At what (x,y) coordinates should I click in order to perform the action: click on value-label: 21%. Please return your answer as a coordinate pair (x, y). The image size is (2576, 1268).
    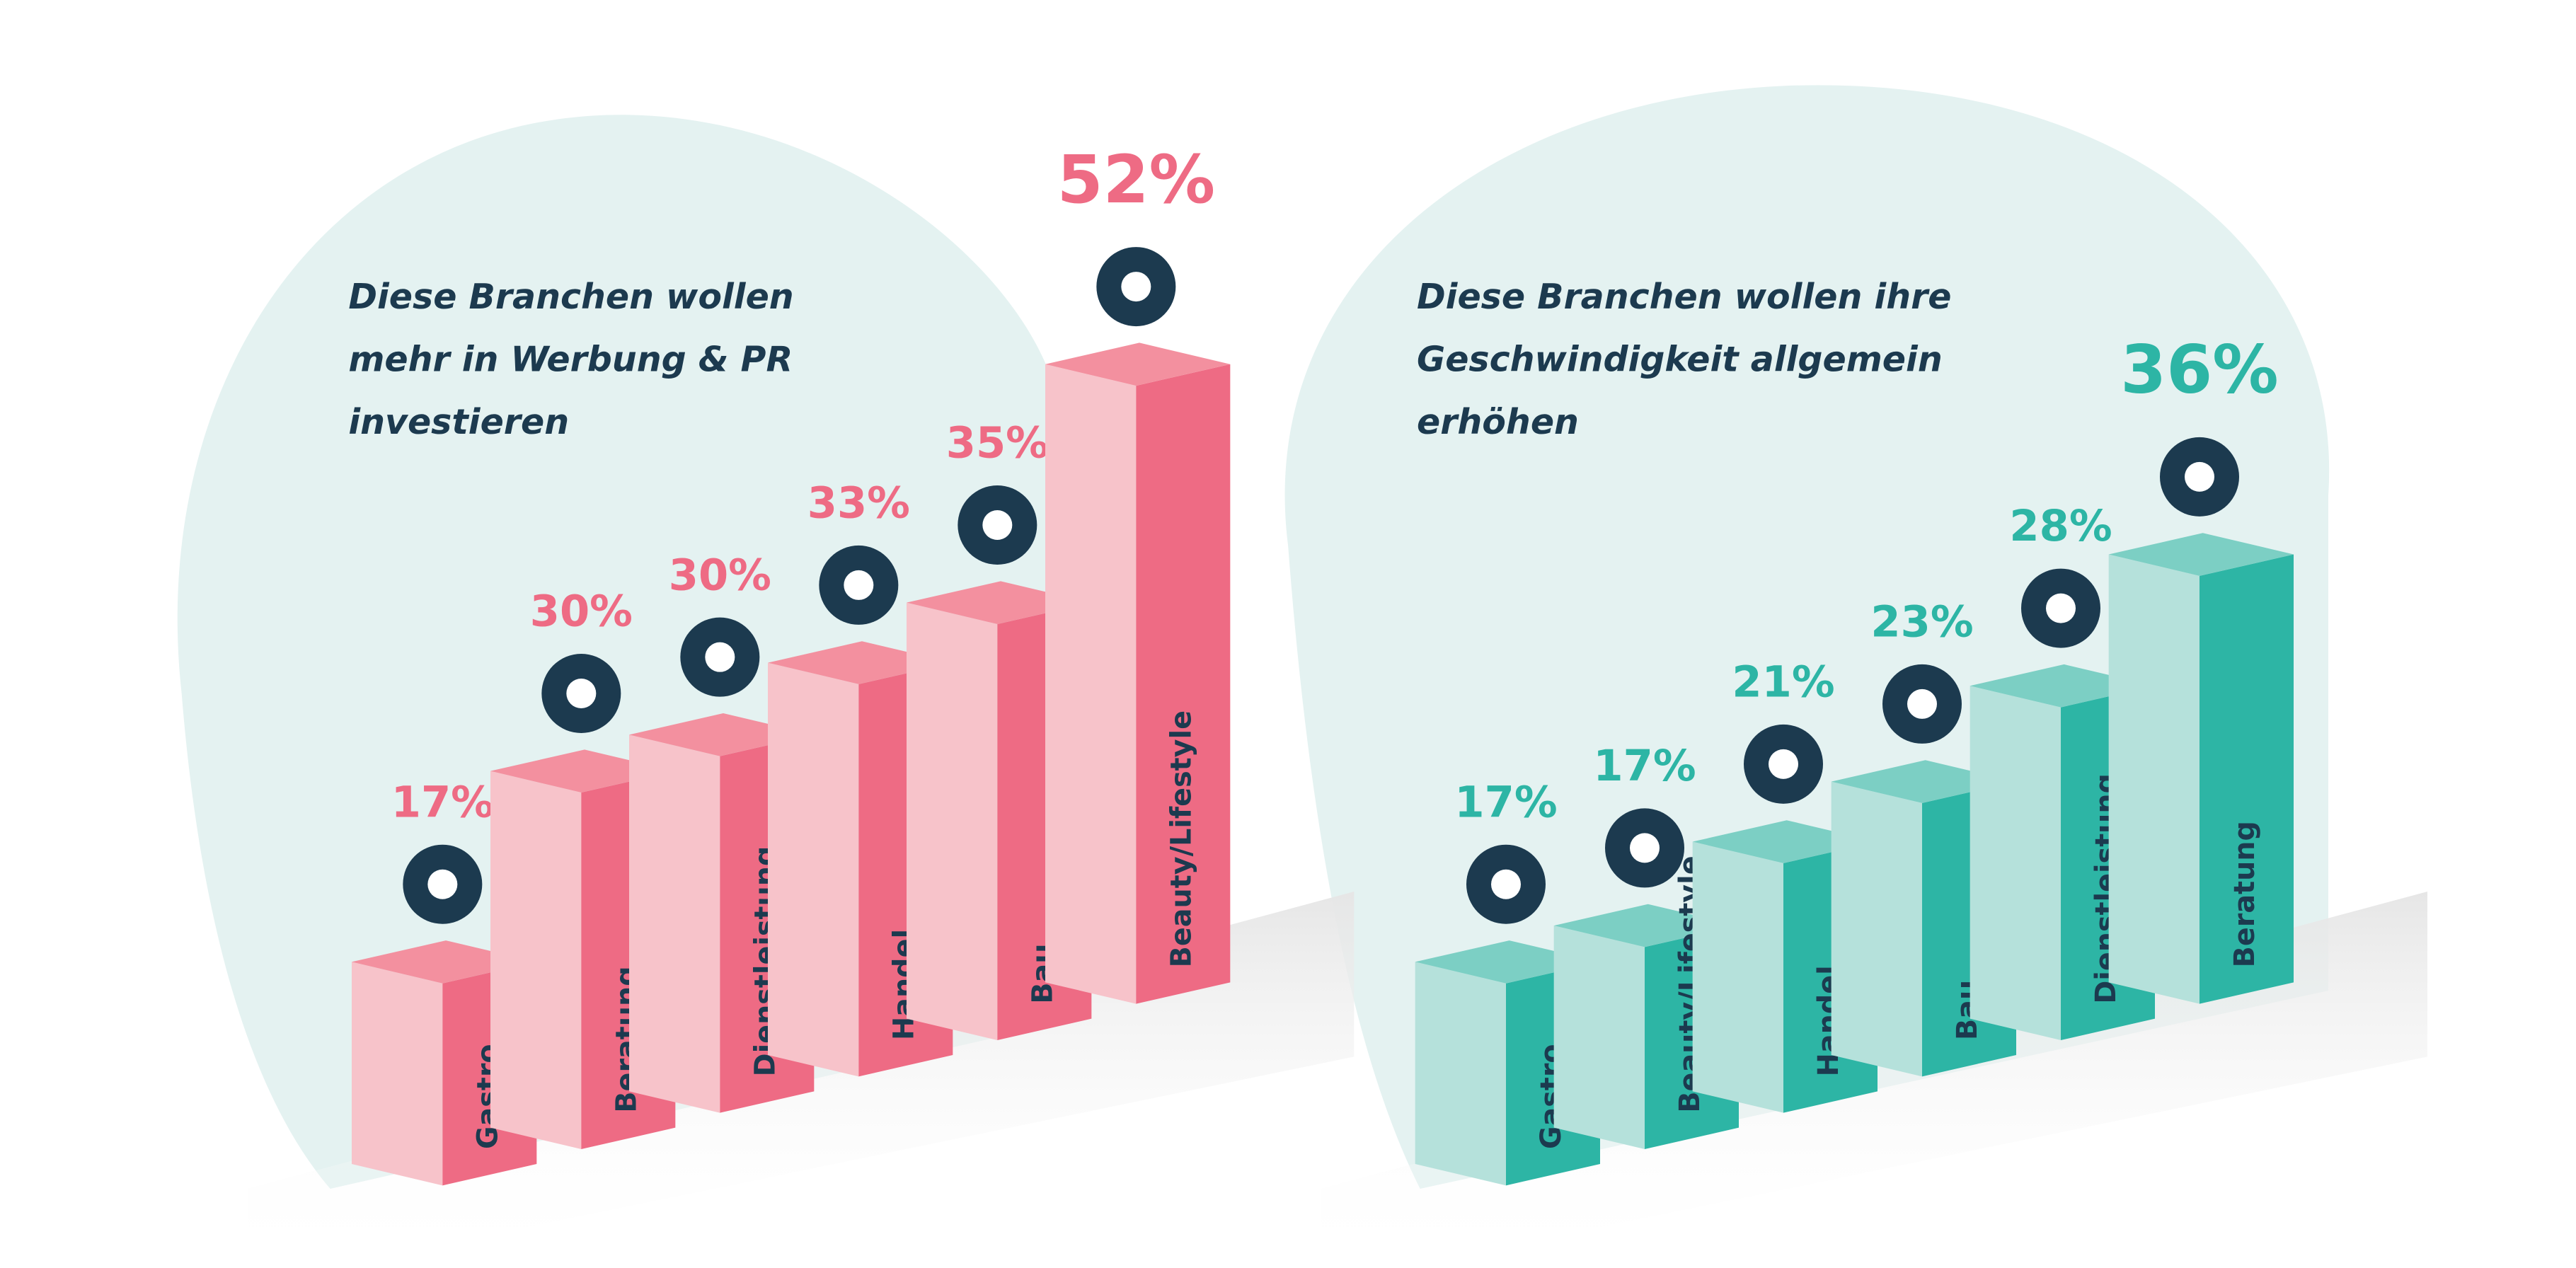
    Looking at the image, I should click on (1783, 682).